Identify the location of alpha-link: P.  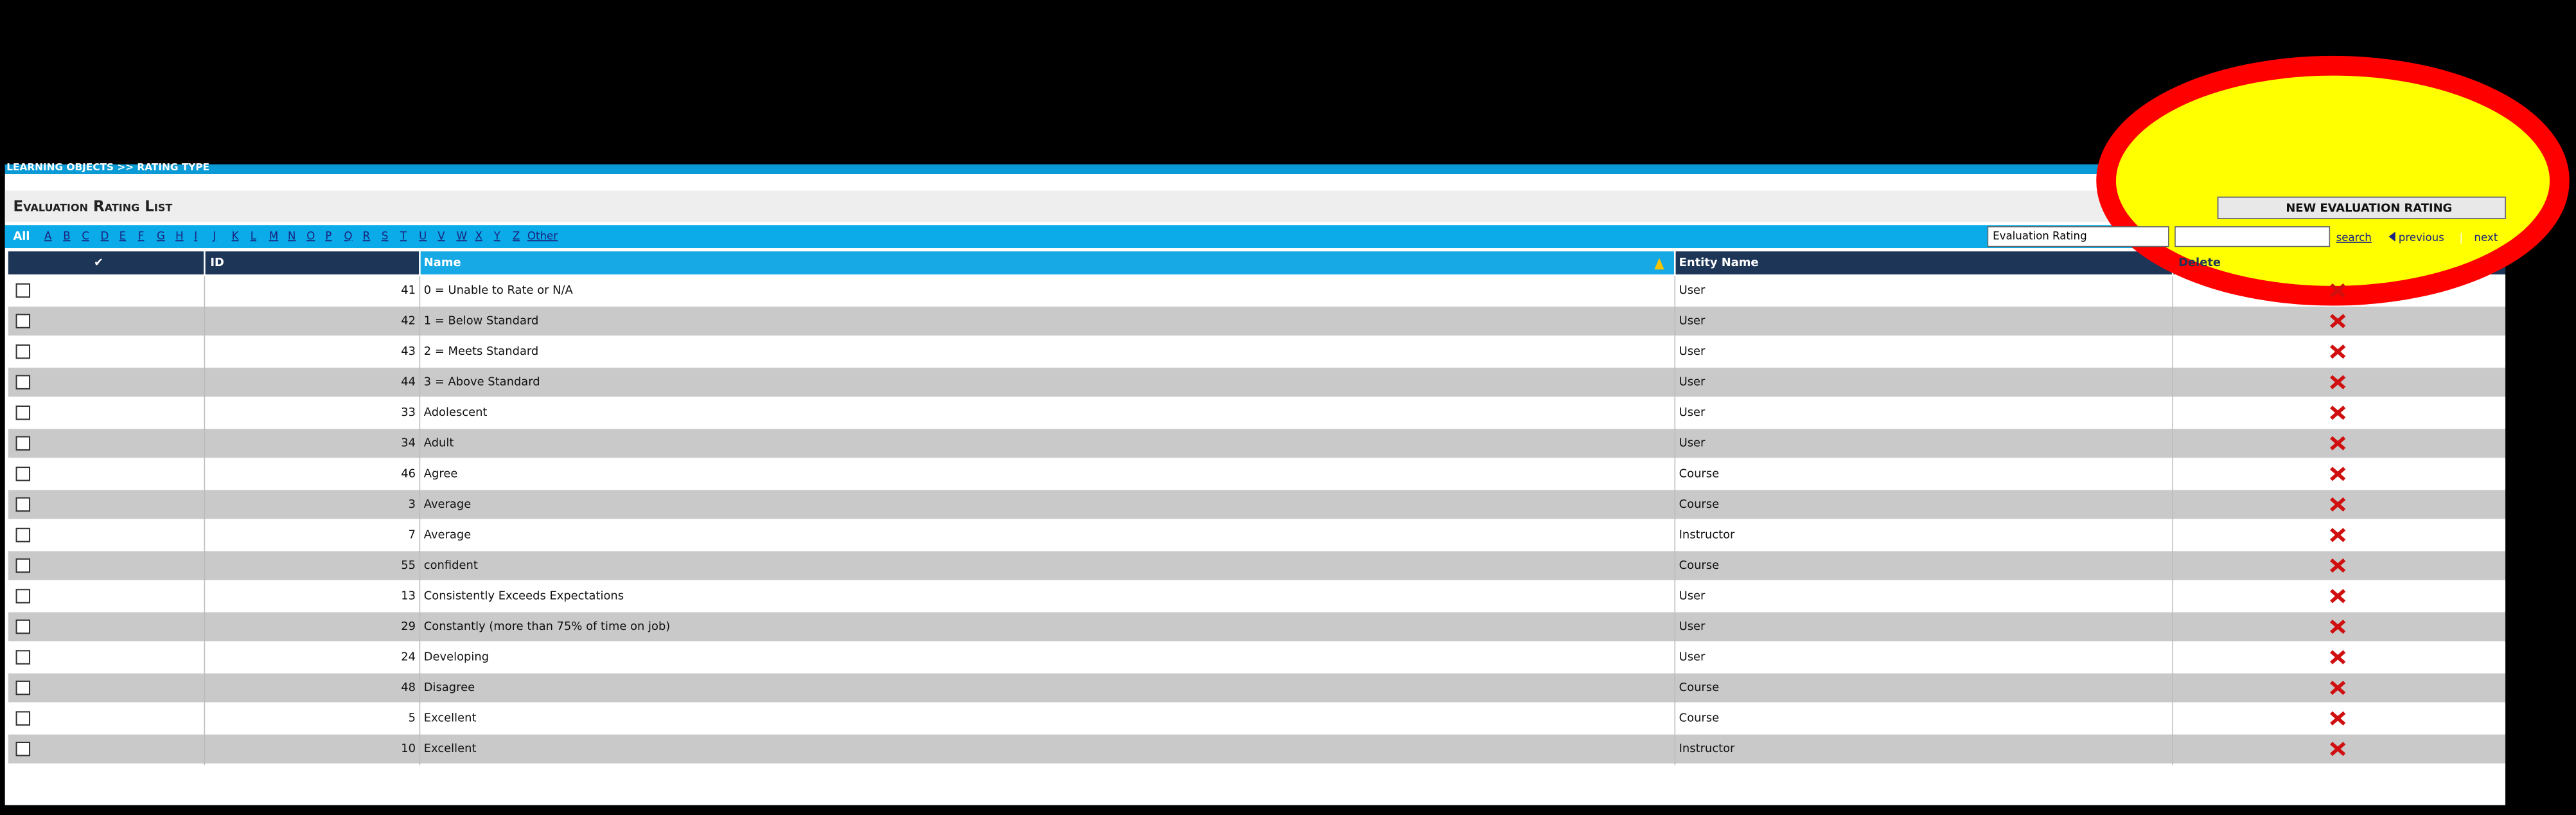
(328, 236).